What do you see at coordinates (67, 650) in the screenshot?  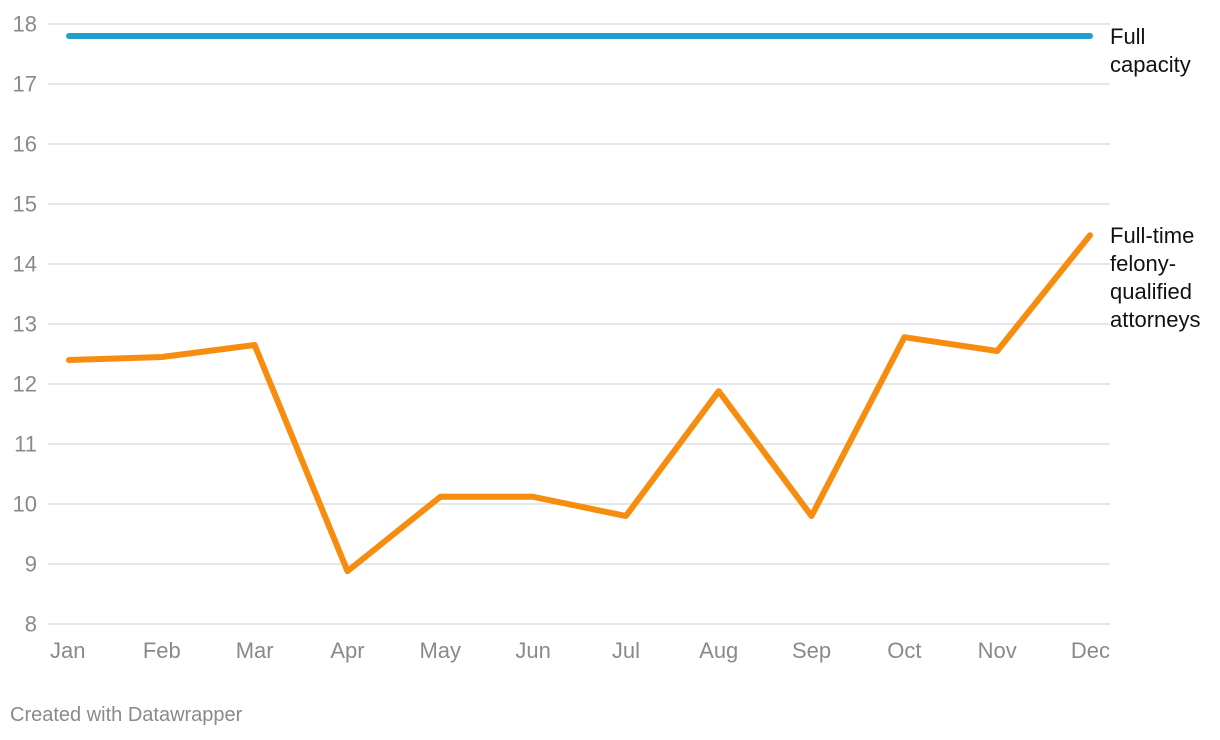 I see `x-tick-label-jan: Jan` at bounding box center [67, 650].